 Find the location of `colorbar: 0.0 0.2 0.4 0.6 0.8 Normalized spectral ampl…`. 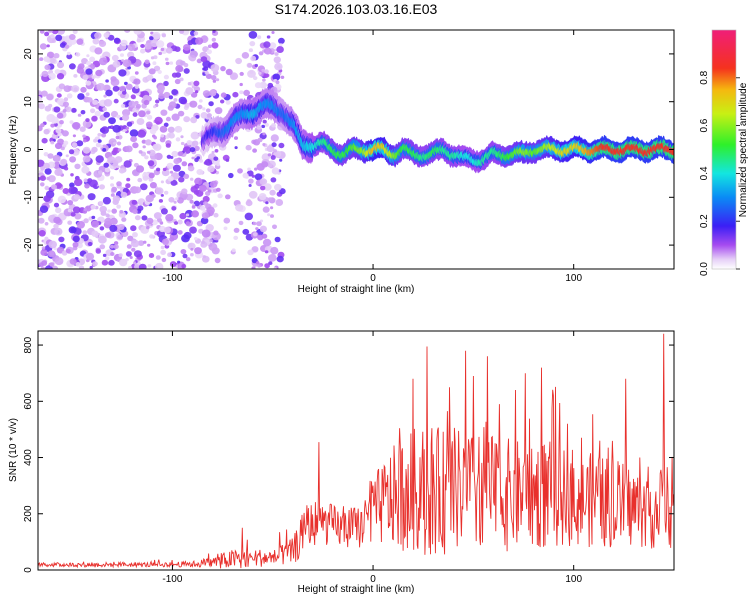

colorbar: 0.0 0.2 0.4 0.6 0.8 Normalized spectral ampl… is located at coordinates (724, 152).